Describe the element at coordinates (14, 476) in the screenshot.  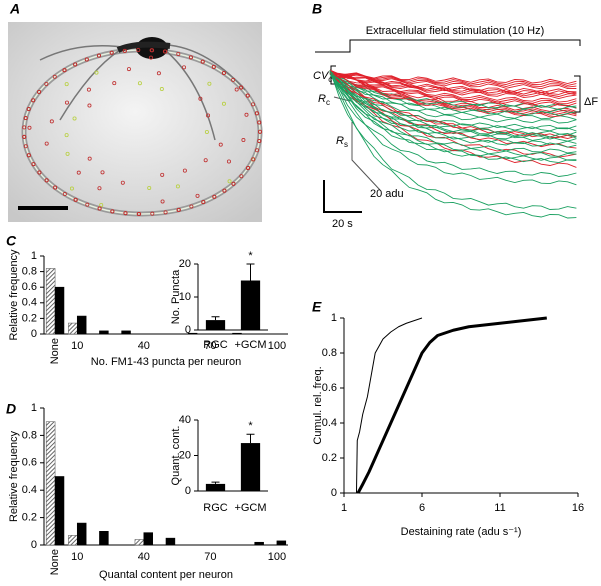
I see `y-axis-label: Relative frequency` at that location.